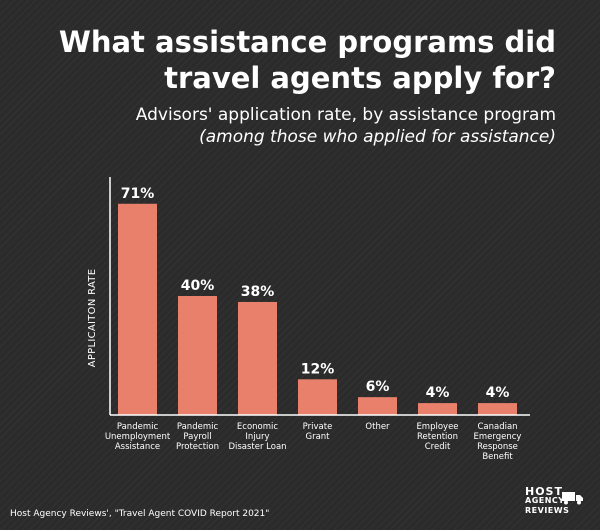 This screenshot has height=530, width=600. What do you see at coordinates (318, 369) in the screenshot?
I see `value-label-3: 12%` at bounding box center [318, 369].